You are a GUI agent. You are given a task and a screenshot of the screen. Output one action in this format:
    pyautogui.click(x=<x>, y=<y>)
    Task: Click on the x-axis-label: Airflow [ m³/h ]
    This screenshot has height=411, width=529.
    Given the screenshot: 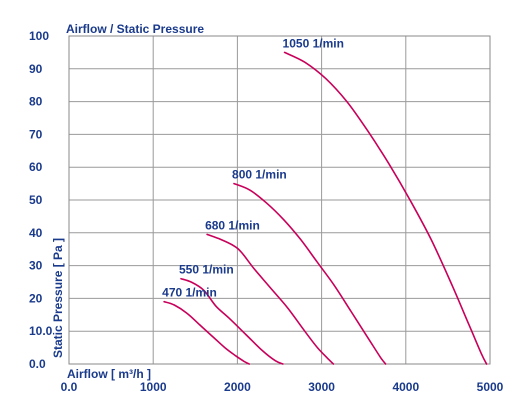 What is the action you would take?
    pyautogui.click(x=109, y=374)
    